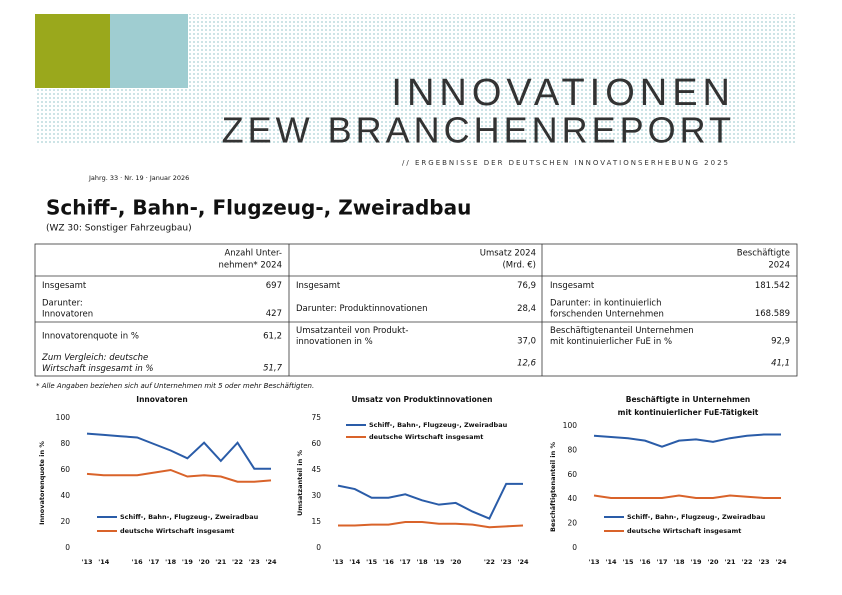 The image size is (842, 595). Describe the element at coordinates (508, 254) in the screenshot. I see `column-header: Umsatz 2024` at that location.